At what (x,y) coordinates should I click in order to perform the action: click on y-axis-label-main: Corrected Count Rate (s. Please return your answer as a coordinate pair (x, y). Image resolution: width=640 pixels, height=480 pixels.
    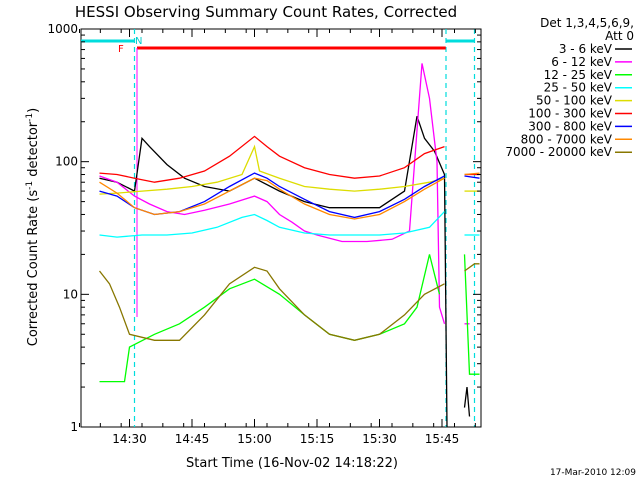
    Looking at the image, I should click on (33, 268).